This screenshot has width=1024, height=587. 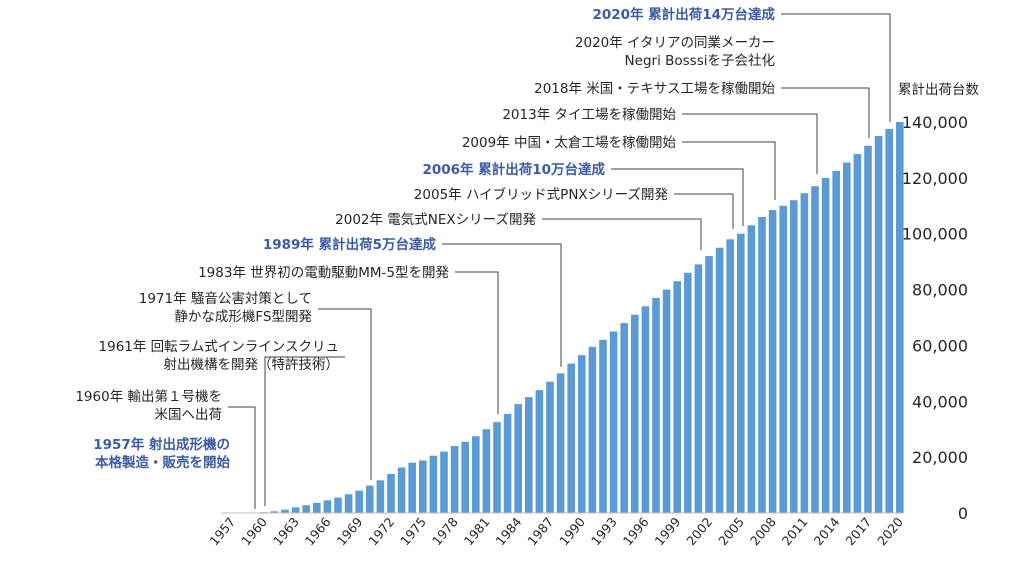 I want to click on leader-line-2018, so click(x=825, y=112).